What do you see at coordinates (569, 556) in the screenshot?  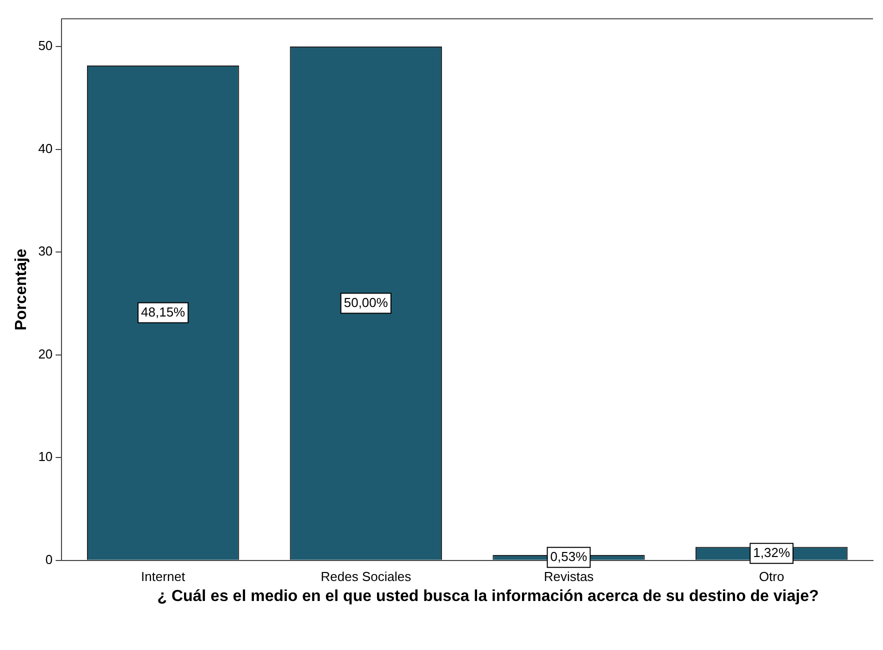 I see `data-label: 0,53%` at bounding box center [569, 556].